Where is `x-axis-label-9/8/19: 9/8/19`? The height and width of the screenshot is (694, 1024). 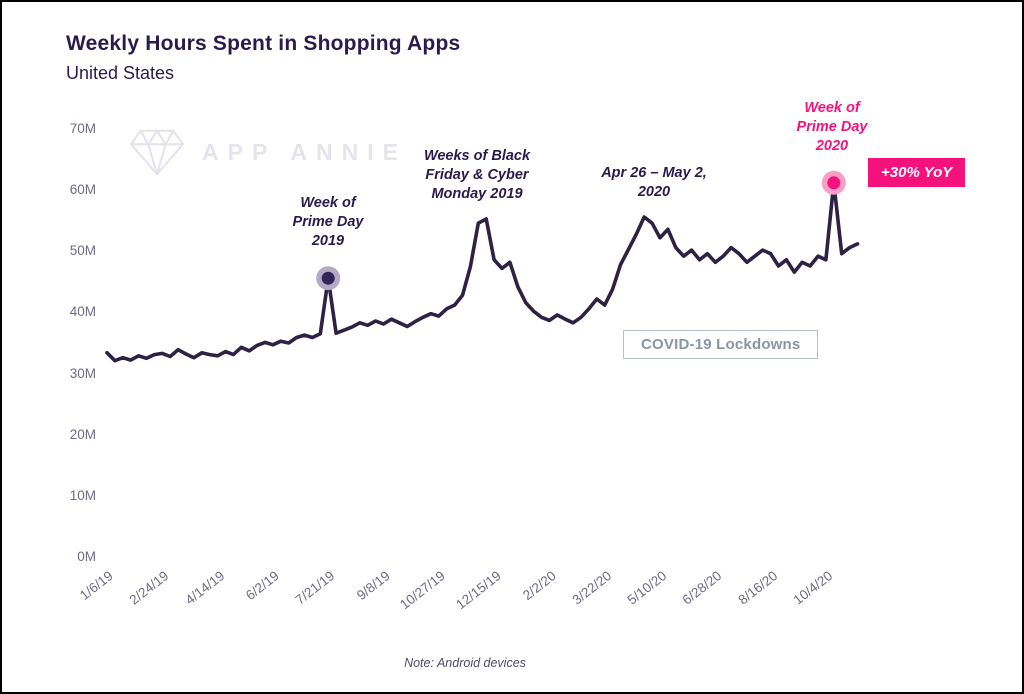
x-axis-label-9/8/19: 9/8/19 is located at coordinates (373, 585).